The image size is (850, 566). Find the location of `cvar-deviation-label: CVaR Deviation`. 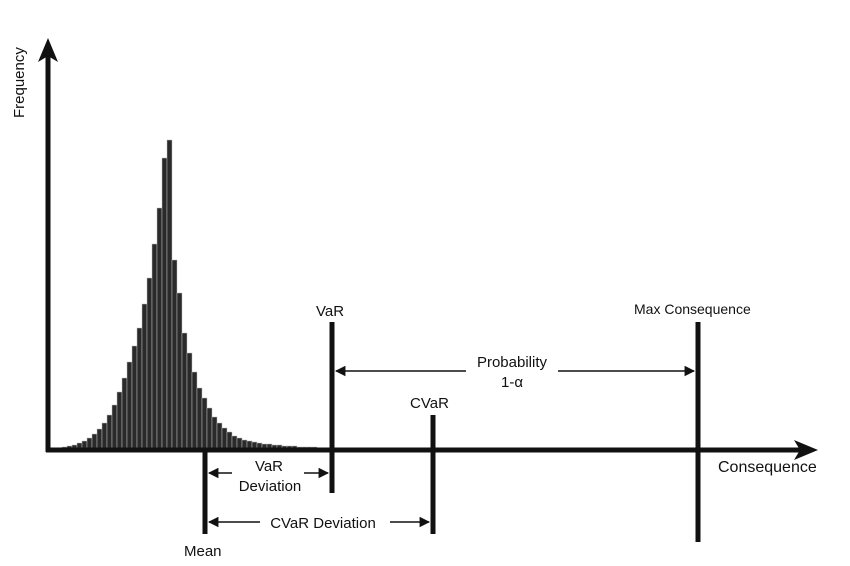

cvar-deviation-label: CVaR Deviation is located at coordinates (323, 523).